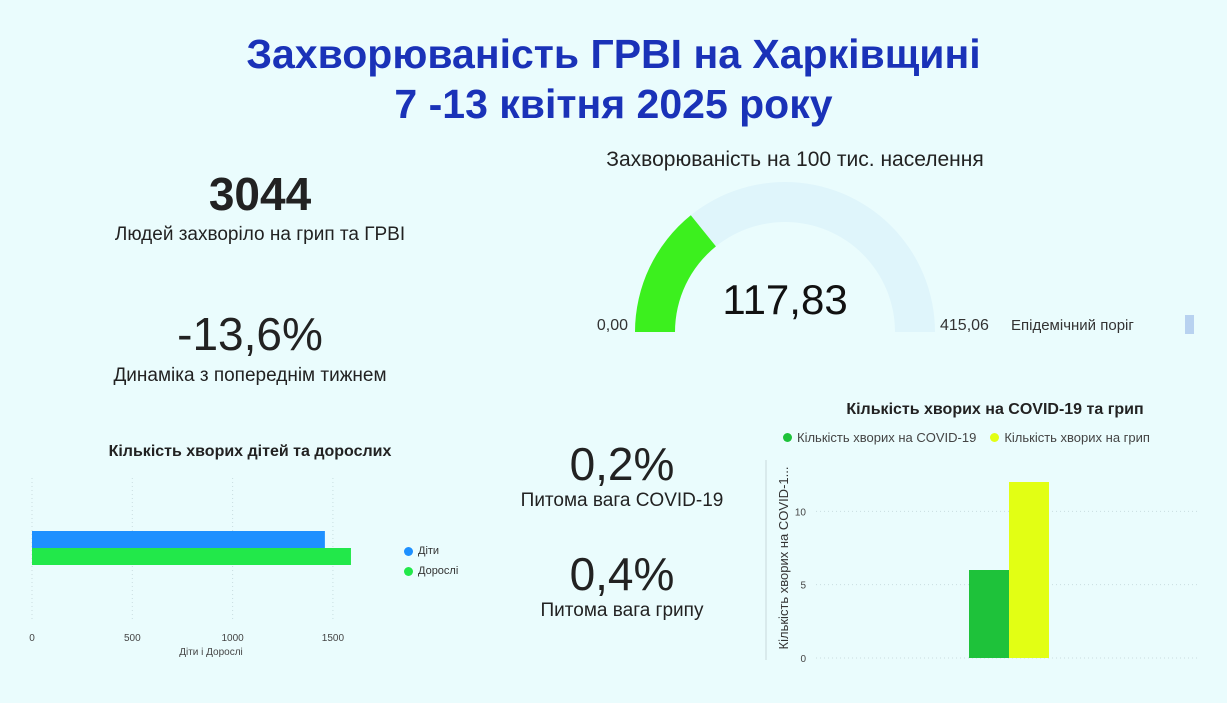 The width and height of the screenshot is (1227, 703). I want to click on gauge-track, so click(785, 257).